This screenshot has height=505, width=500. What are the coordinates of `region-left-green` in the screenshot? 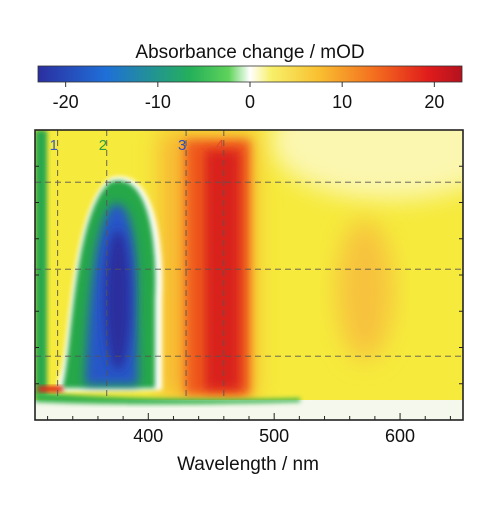 It's located at (41, 262).